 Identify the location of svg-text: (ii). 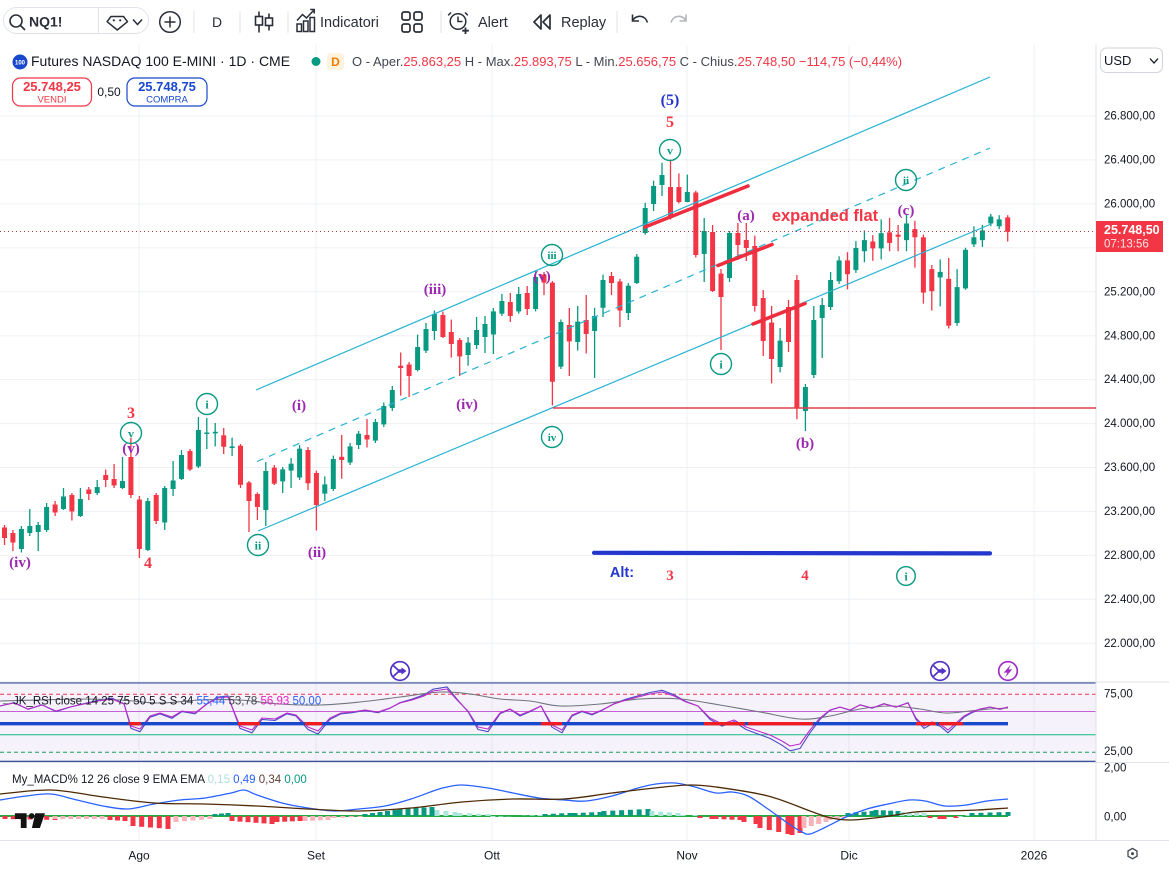
(317, 553).